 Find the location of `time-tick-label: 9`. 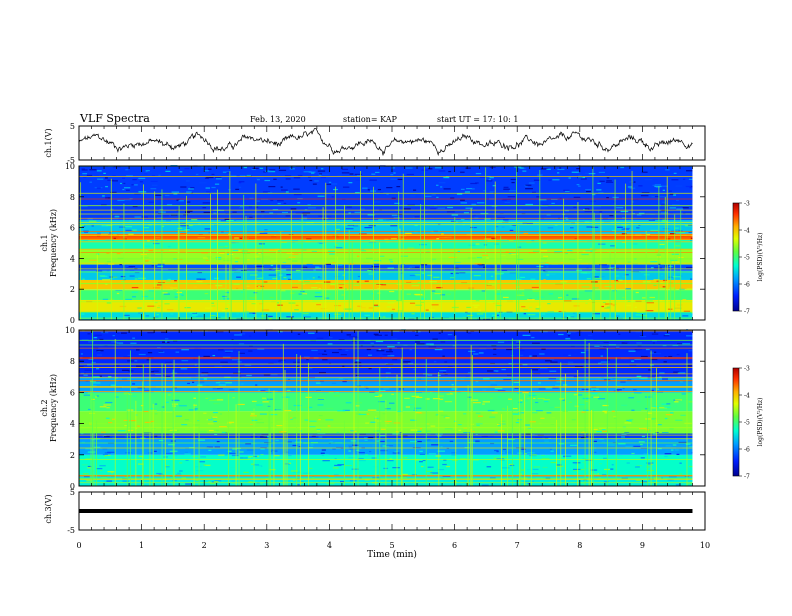

time-tick-label: 9 is located at coordinates (642, 545).